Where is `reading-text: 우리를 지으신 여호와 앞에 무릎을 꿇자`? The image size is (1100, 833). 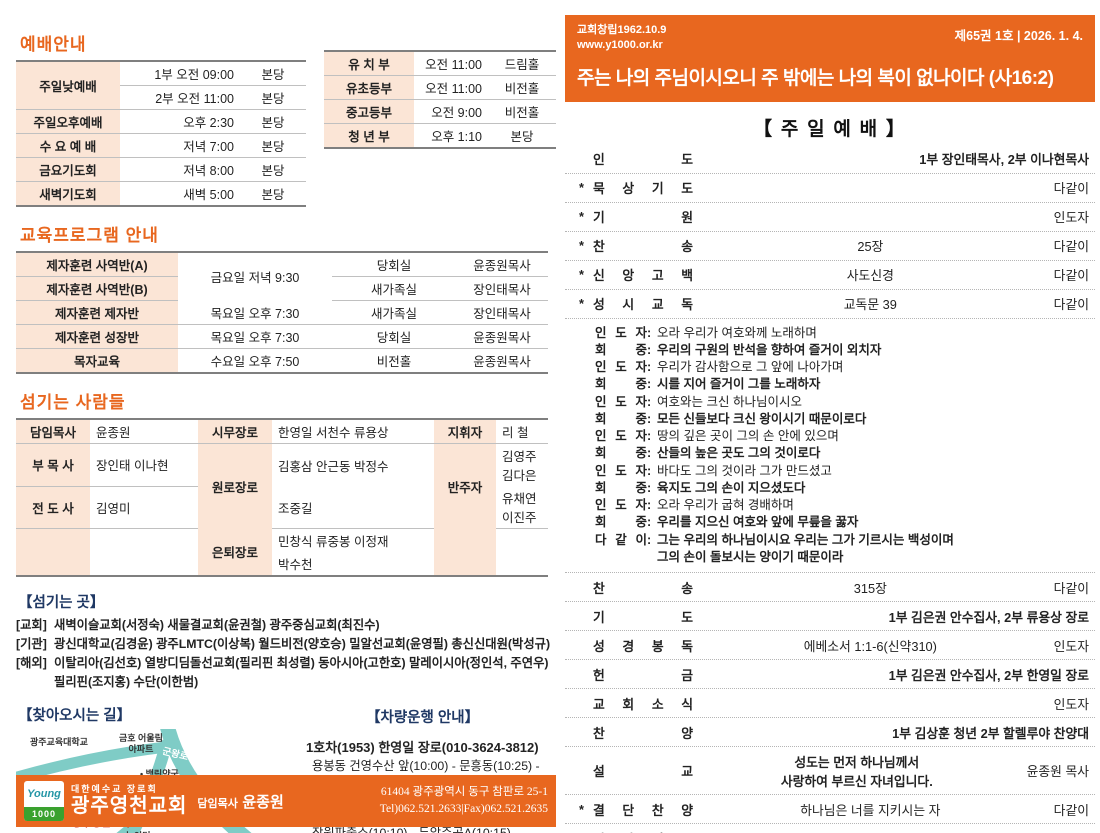
reading-text: 우리를 지으신 여호와 앞에 무릎을 꿇자 is located at coordinates (758, 522).